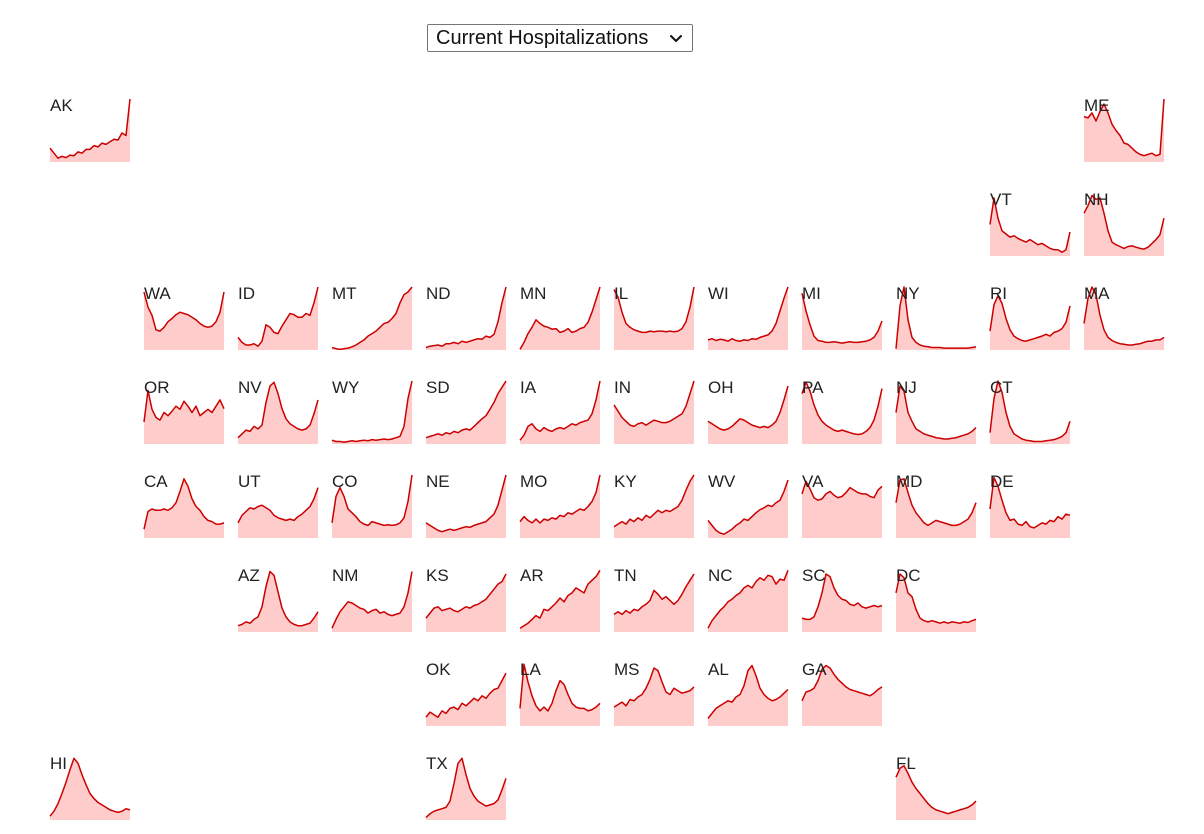 This screenshot has height=834, width=1204. What do you see at coordinates (936, 792) in the screenshot?
I see `sparkline-fl` at bounding box center [936, 792].